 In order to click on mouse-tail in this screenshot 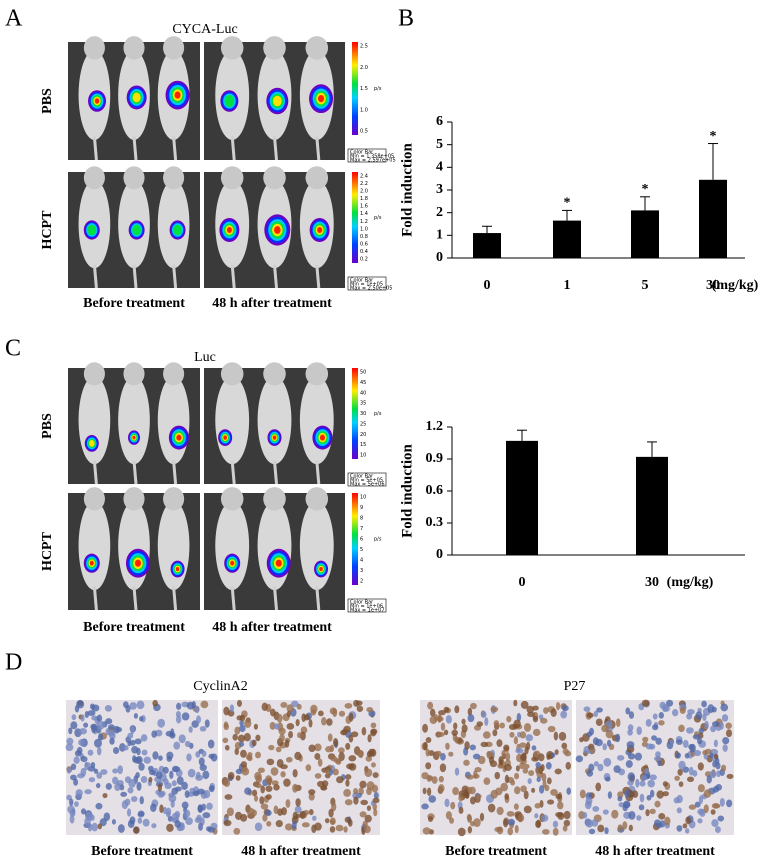, I will do `click(233, 598)`.